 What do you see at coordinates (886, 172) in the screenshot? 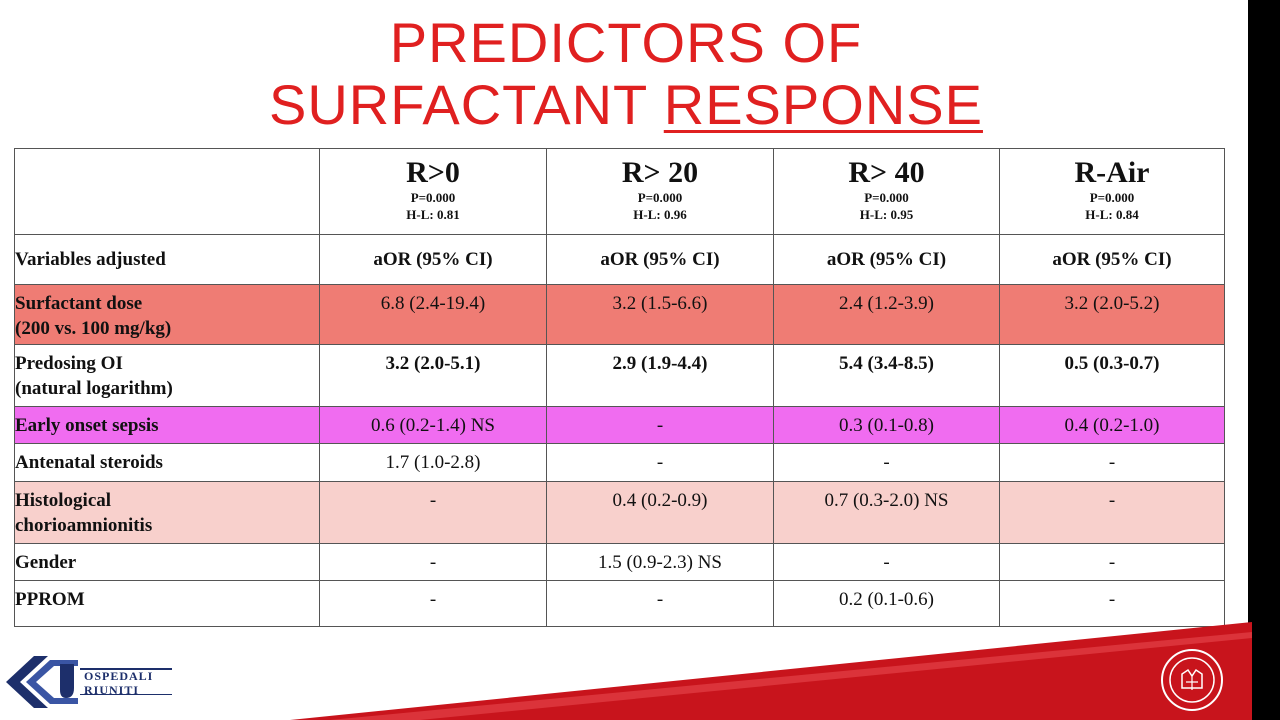
I see `column-title: R> 40` at bounding box center [886, 172].